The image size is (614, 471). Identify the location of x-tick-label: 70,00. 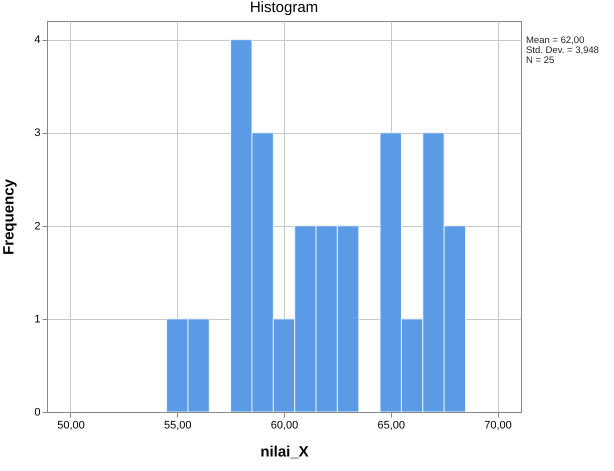
(498, 426).